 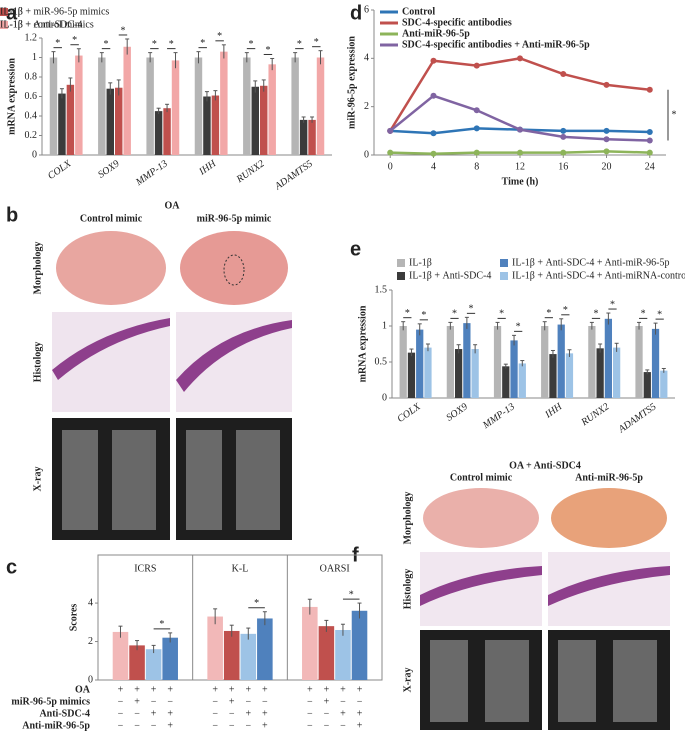 What do you see at coordinates (12, 215) in the screenshot?
I see `panel-letter: b` at bounding box center [12, 215].